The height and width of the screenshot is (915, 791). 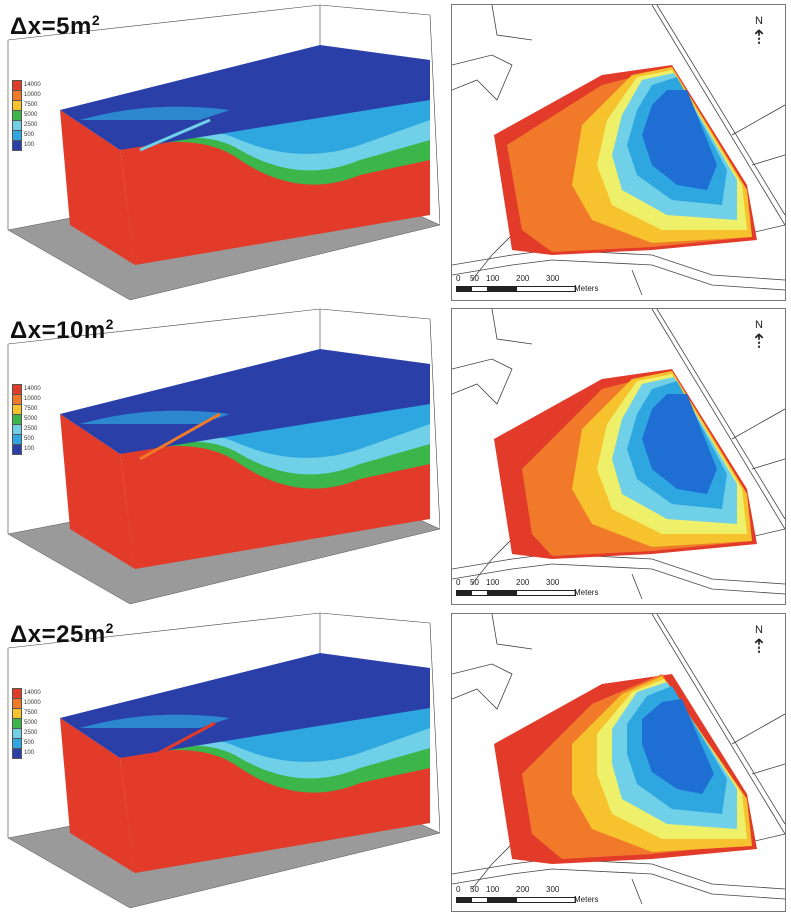 I want to click on resolution-label: Δx=10m2, so click(x=62, y=330).